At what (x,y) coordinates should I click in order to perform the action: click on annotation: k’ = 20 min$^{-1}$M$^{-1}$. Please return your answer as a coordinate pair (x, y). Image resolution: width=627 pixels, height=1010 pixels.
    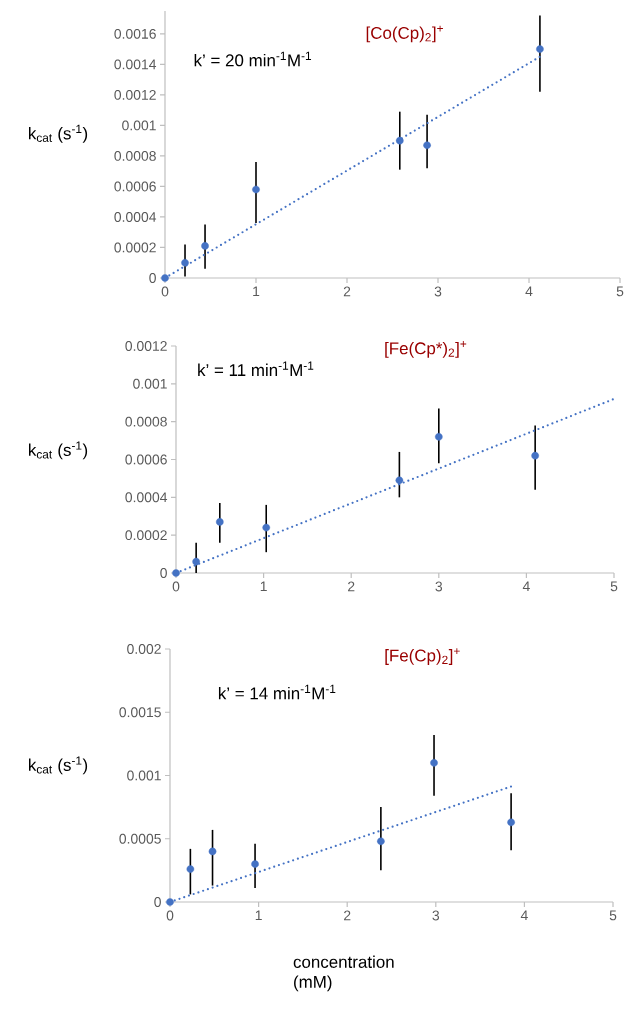
    Looking at the image, I should click on (252, 59).